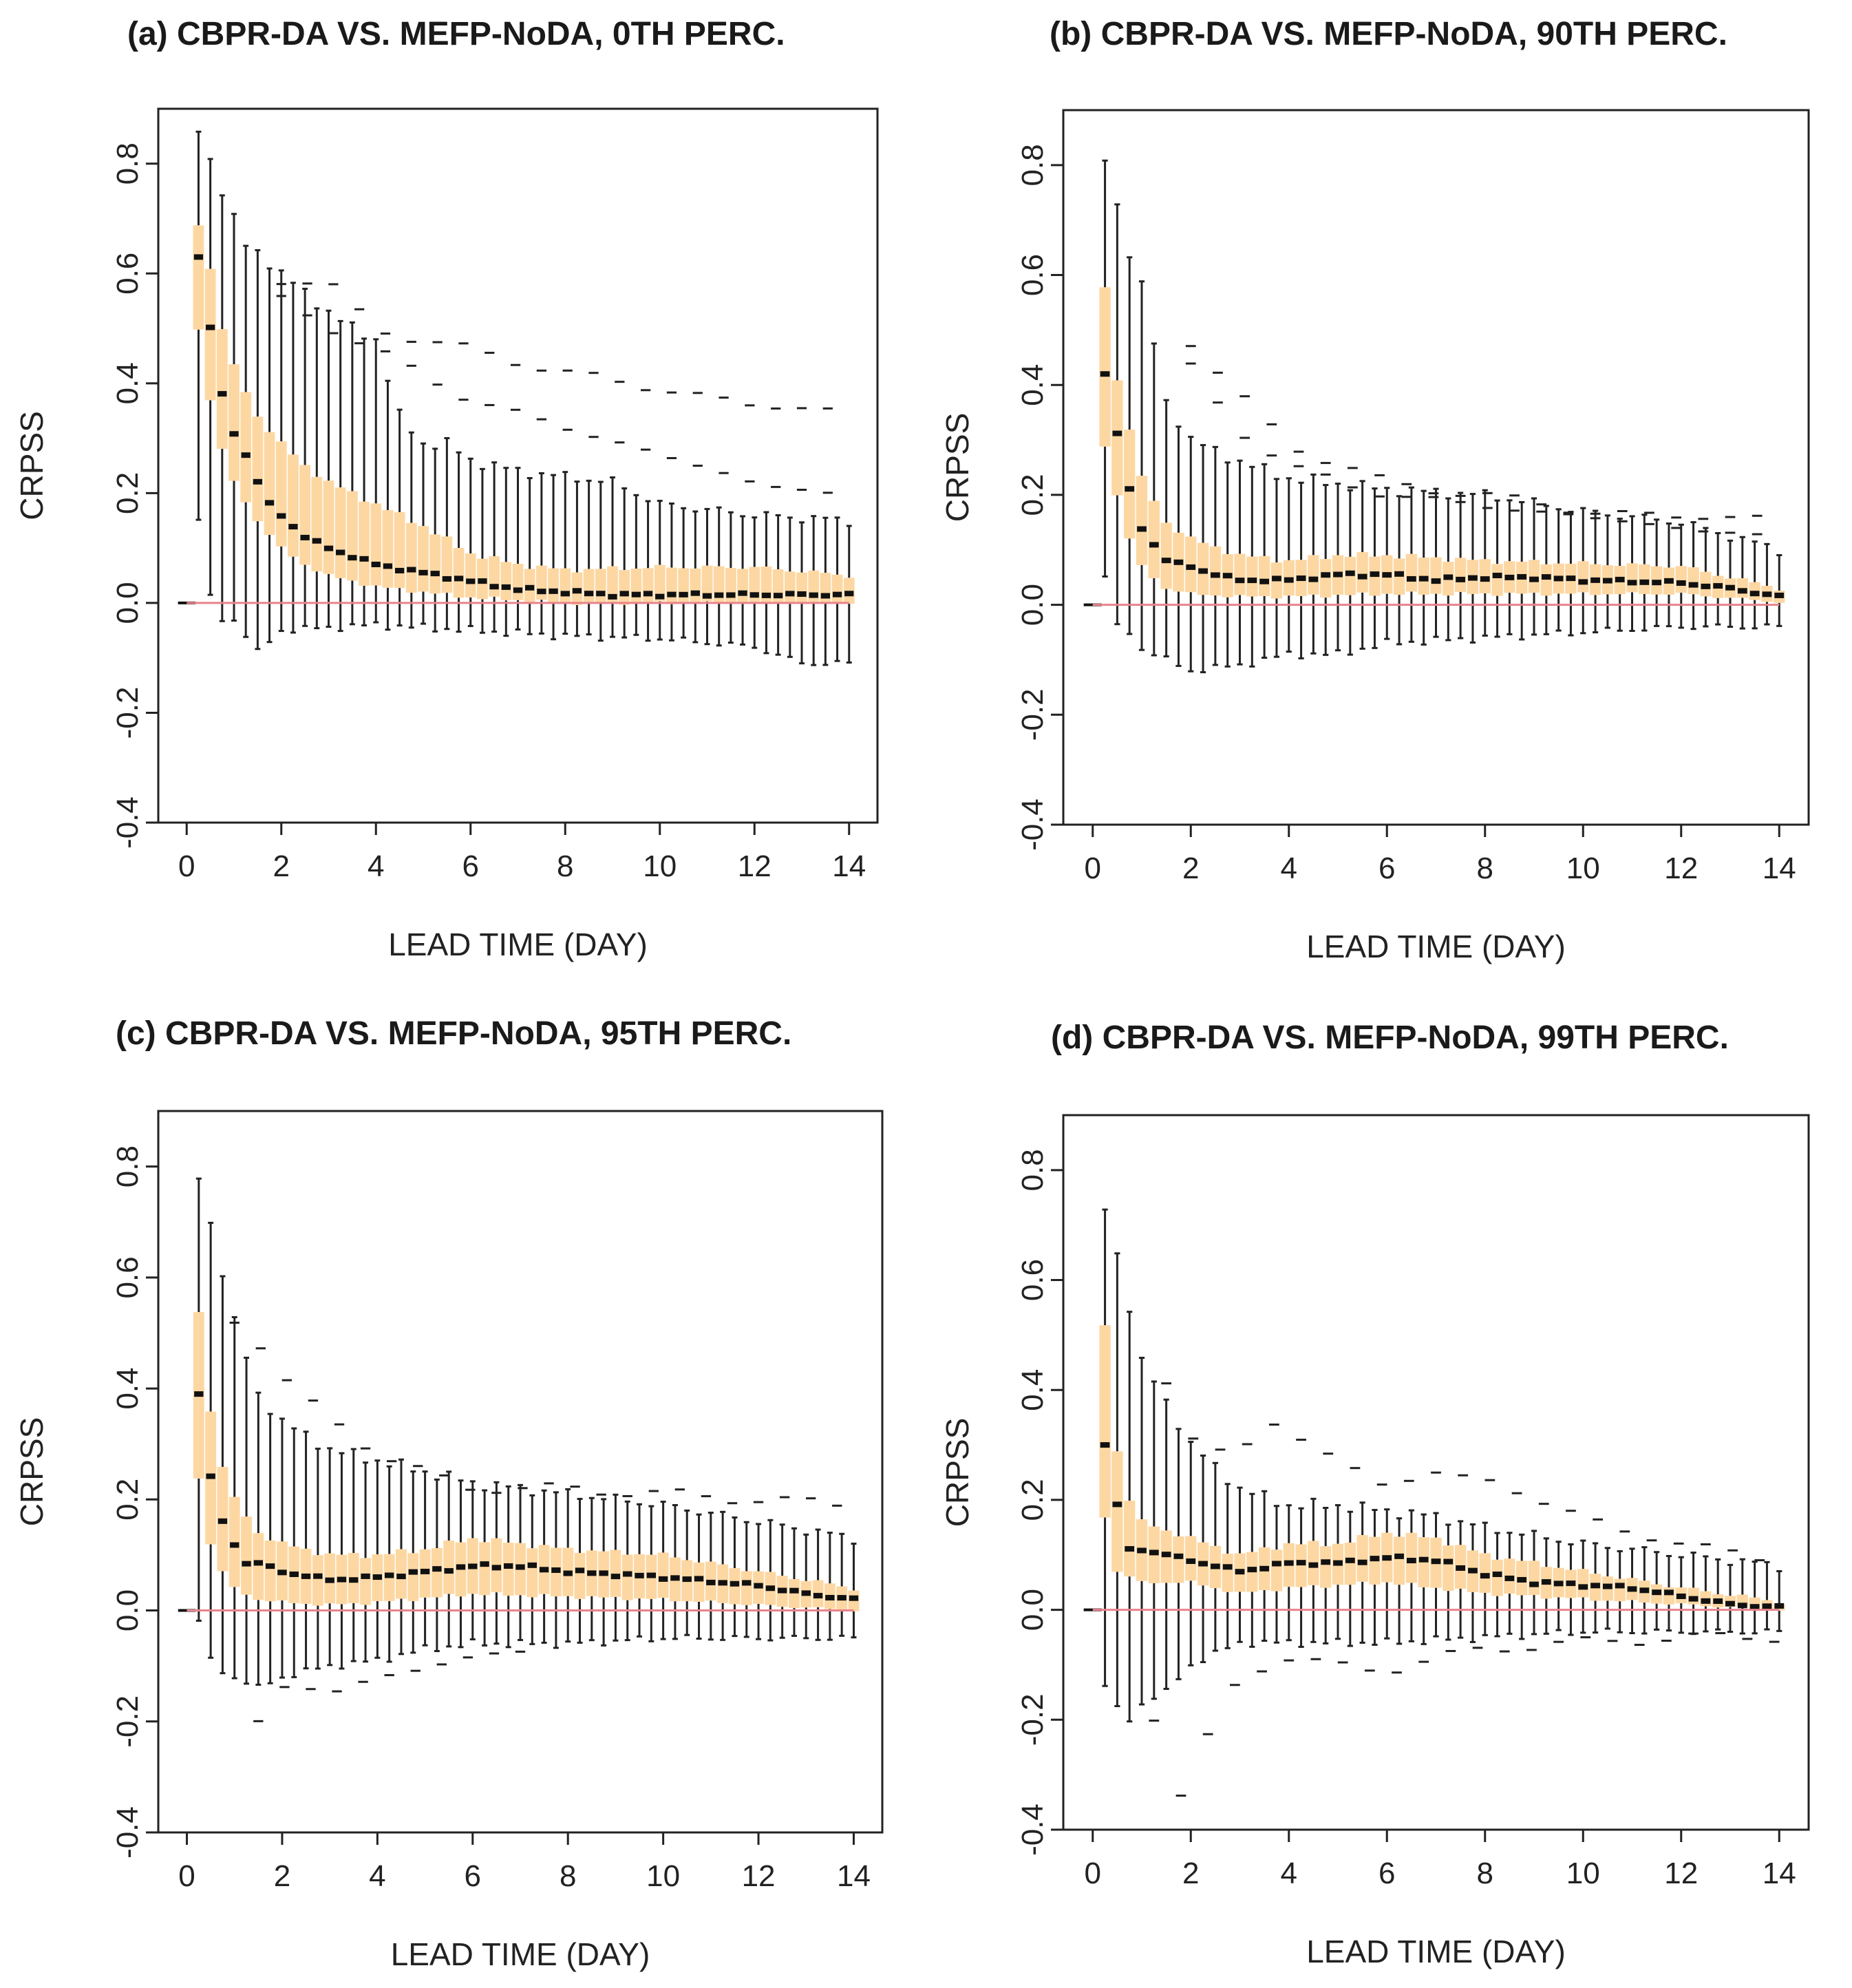  Describe the element at coordinates (519, 1449) in the screenshot. I see `boxplot-group` at that location.